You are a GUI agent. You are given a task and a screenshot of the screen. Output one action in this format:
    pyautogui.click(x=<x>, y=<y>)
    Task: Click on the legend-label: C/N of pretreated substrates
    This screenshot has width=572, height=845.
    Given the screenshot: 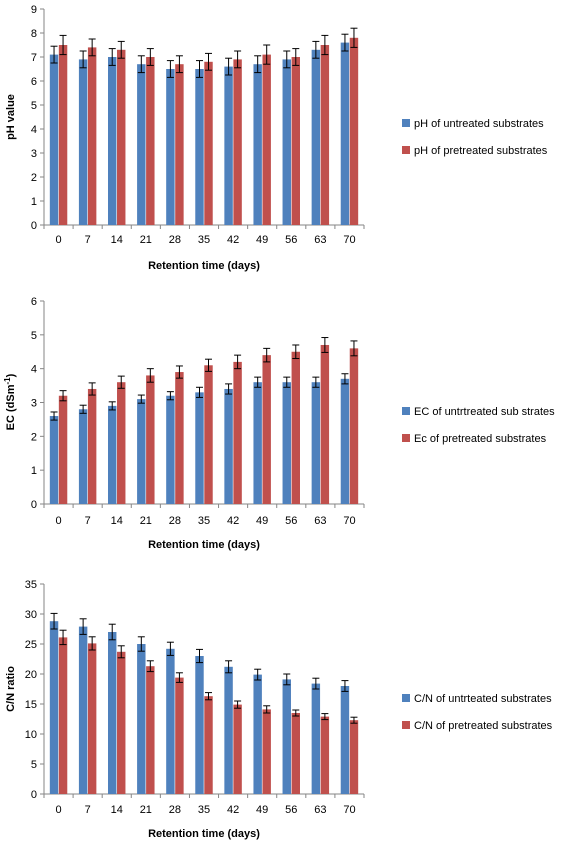 What is the action you would take?
    pyautogui.click(x=483, y=726)
    